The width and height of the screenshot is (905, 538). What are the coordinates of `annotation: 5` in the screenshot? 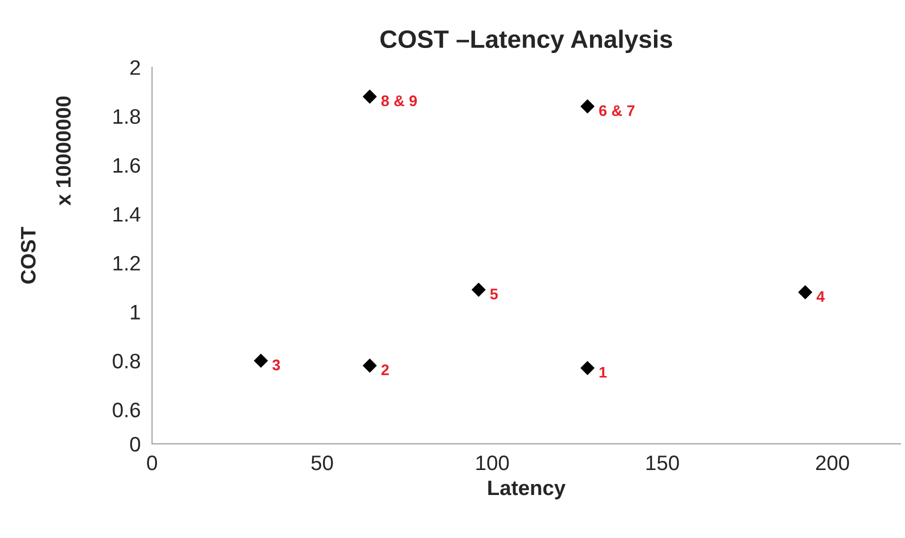 It's located at (494, 294).